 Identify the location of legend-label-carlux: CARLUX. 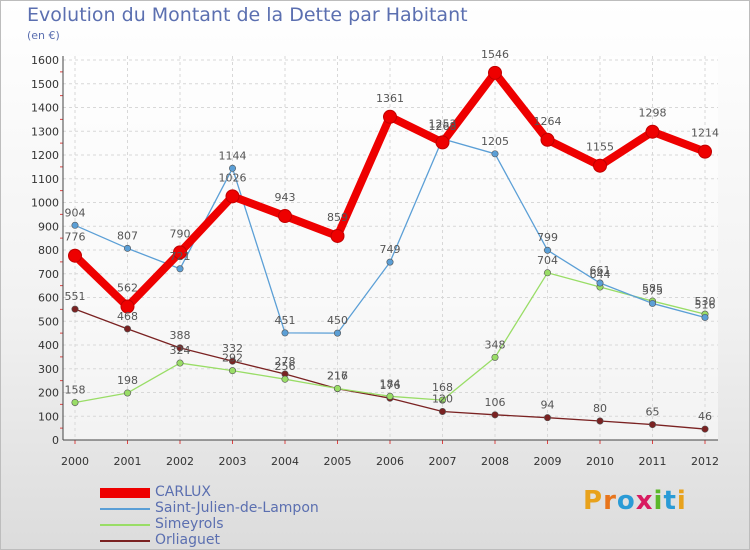
(183, 492).